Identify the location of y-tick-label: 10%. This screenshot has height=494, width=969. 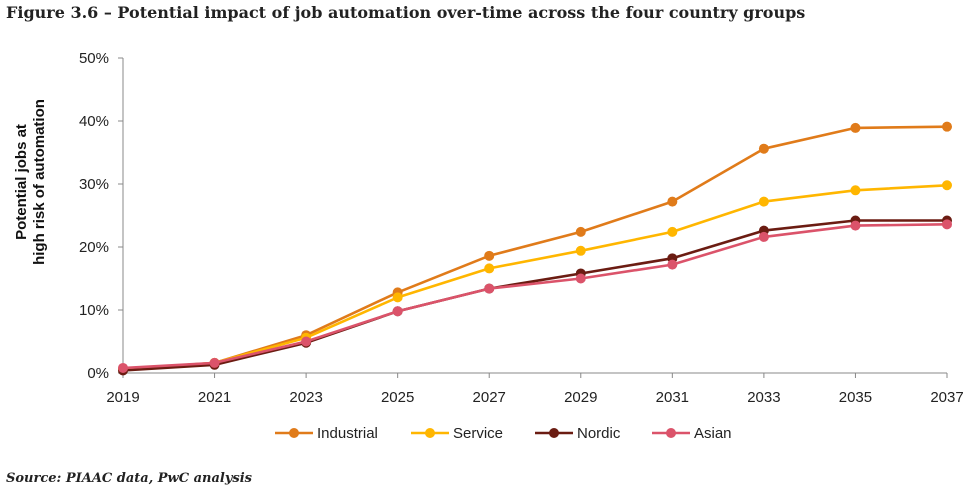
(94, 310).